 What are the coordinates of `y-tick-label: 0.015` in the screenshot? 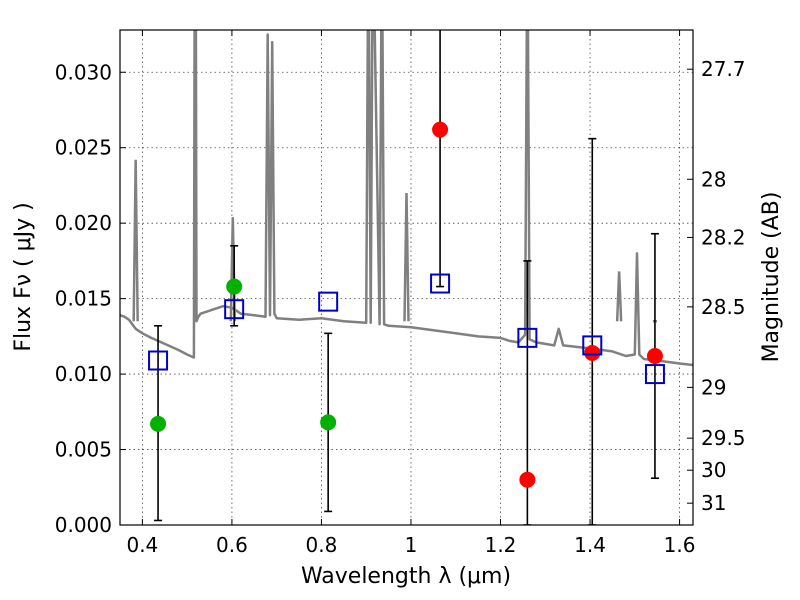 It's located at (83, 299).